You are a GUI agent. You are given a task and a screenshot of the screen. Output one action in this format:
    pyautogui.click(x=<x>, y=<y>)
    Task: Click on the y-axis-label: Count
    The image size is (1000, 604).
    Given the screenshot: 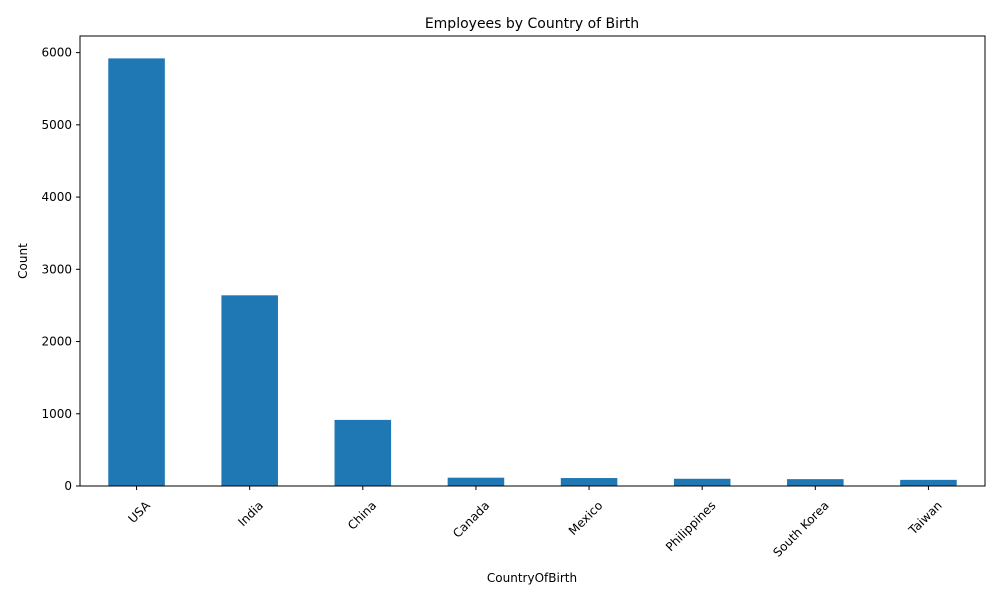 What is the action you would take?
    pyautogui.click(x=23, y=261)
    